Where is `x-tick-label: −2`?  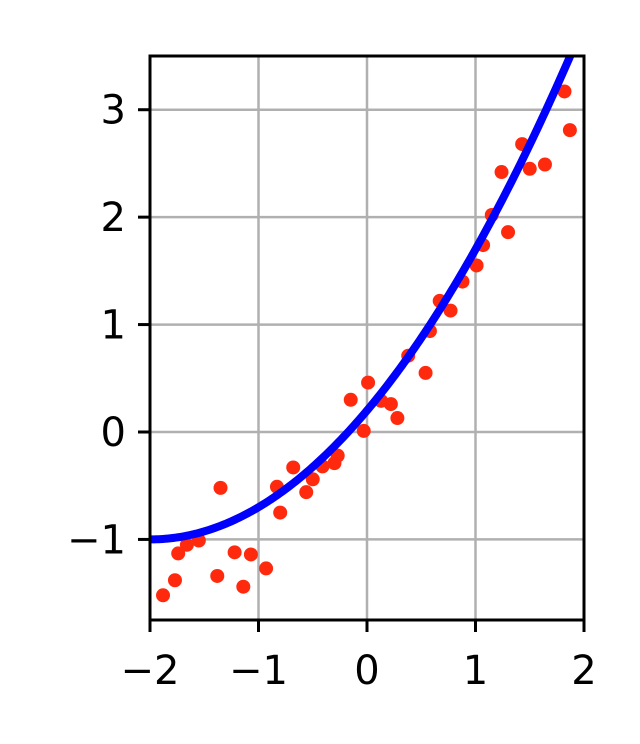 x-tick-label: −2 is located at coordinates (150, 671).